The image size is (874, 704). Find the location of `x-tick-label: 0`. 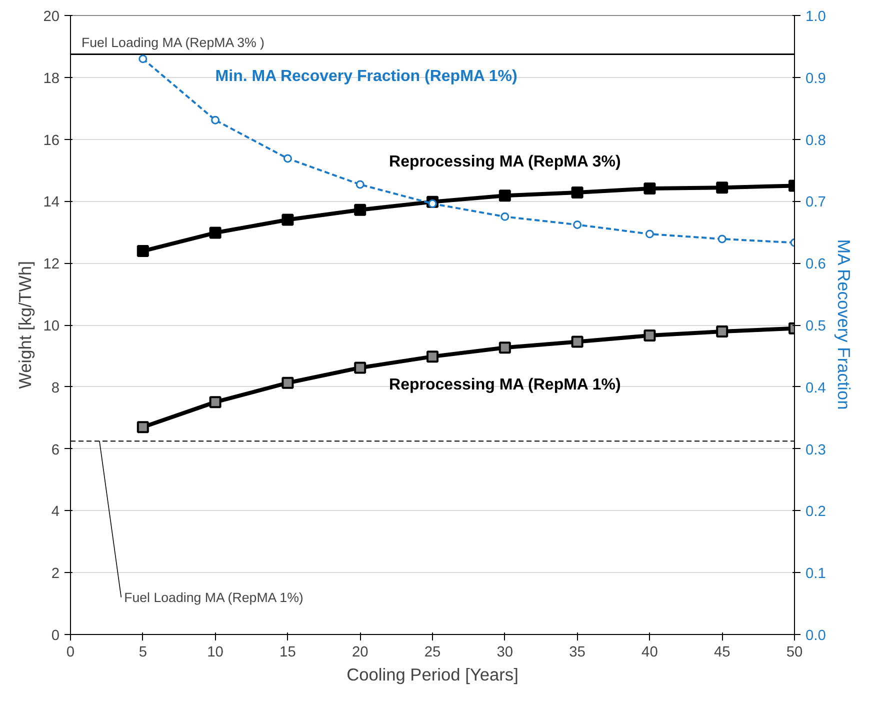

x-tick-label: 0 is located at coordinates (70, 652).